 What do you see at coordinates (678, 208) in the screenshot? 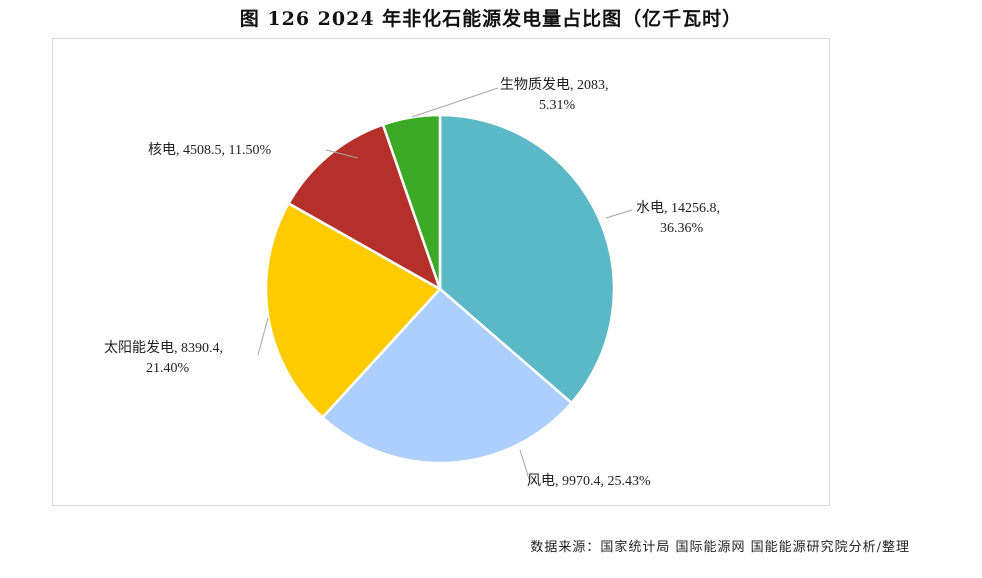
I see `label-hydro-line1: 水电, 14256.8,` at bounding box center [678, 208].